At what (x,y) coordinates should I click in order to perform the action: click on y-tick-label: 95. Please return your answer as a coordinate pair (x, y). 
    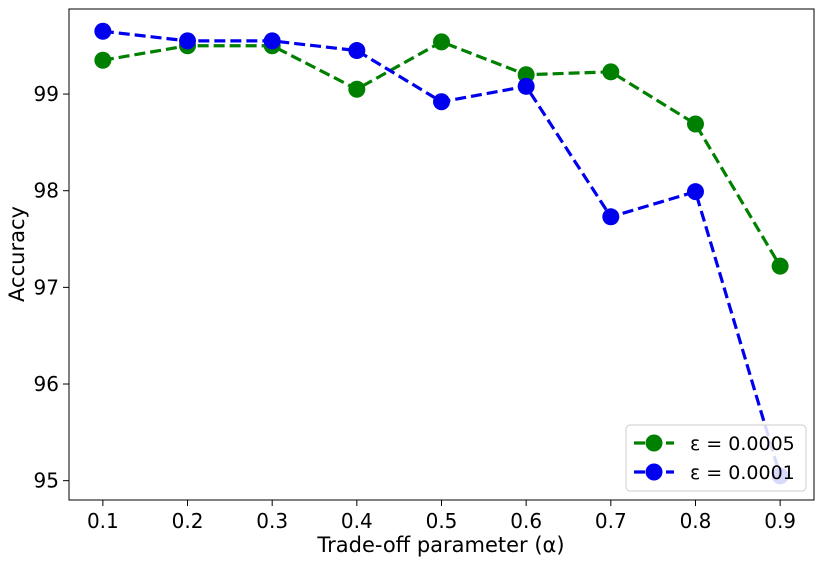
    Looking at the image, I should click on (46, 481).